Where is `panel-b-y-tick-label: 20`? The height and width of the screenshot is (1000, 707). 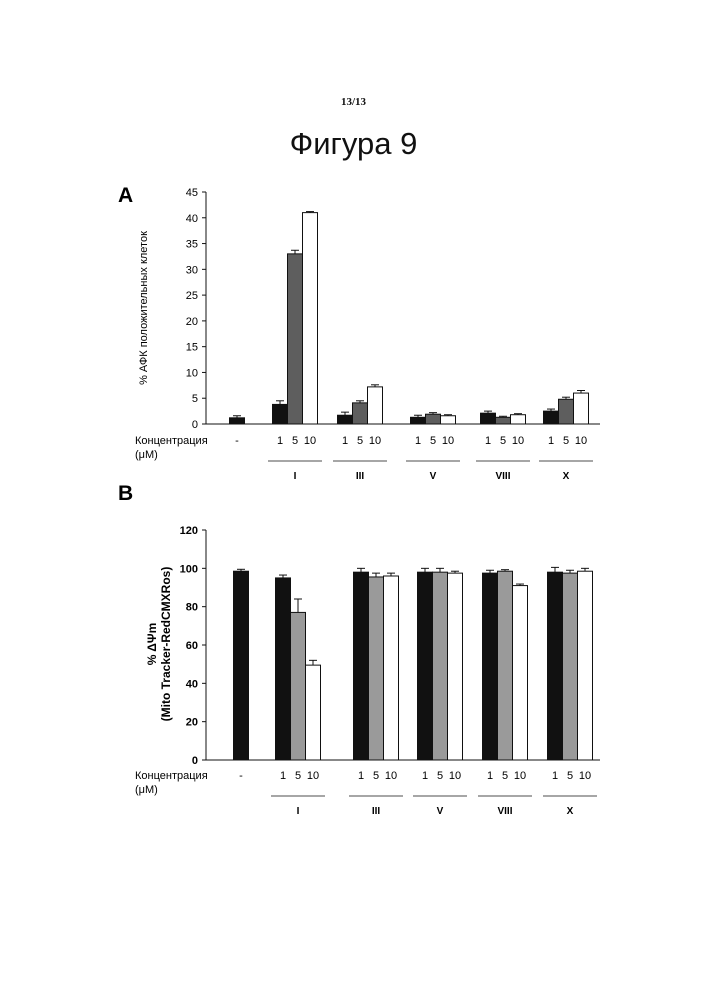 panel-b-y-tick-label: 20 is located at coordinates (192, 723).